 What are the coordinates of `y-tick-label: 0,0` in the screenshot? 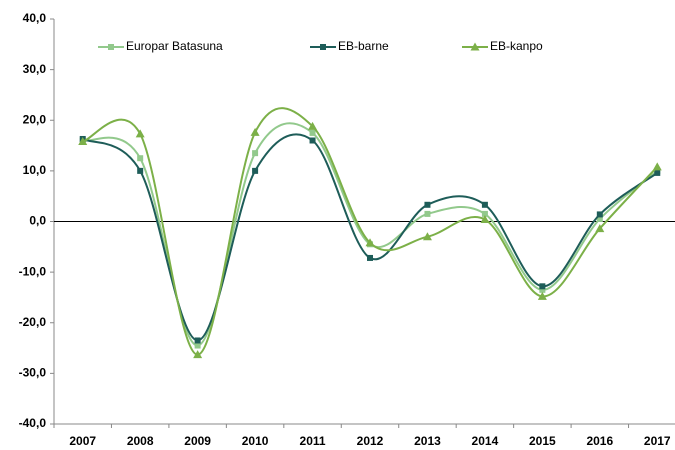 It's located at (37, 221).